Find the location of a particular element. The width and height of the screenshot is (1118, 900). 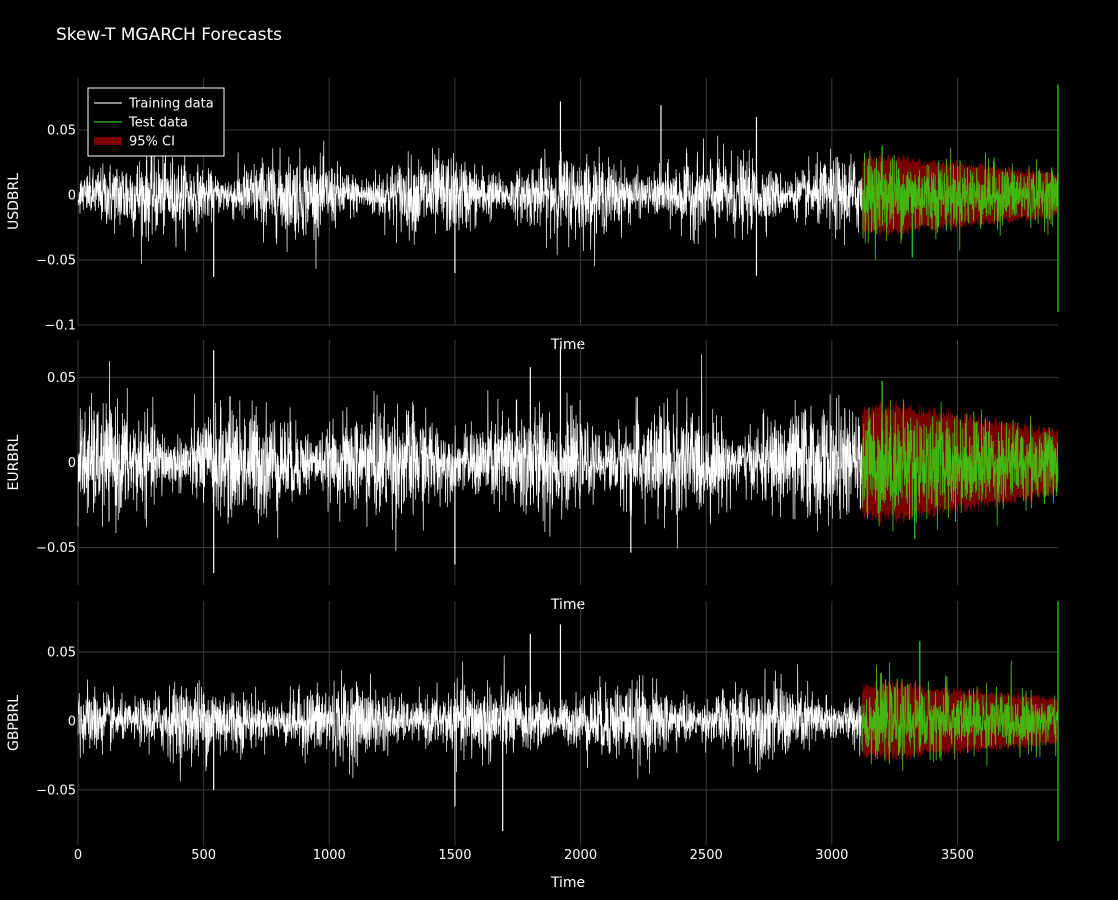

x-tick-label: 1500 is located at coordinates (454, 855).